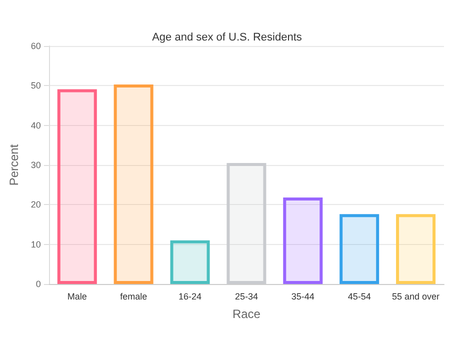  What do you see at coordinates (227, 38) in the screenshot?
I see `chart-title: Age and sex of U.S. Residents` at bounding box center [227, 38].